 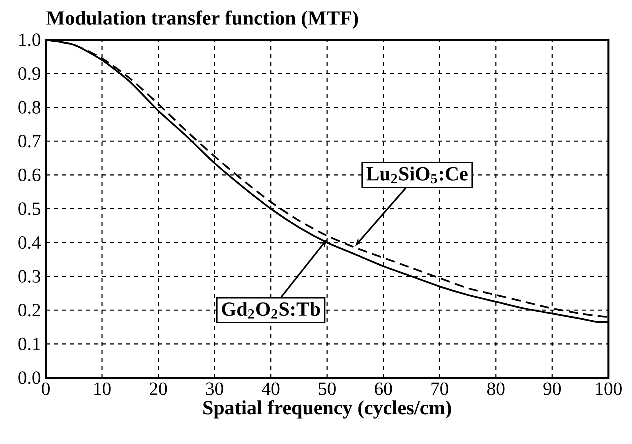 What do you see at coordinates (417, 175) in the screenshot?
I see `annotation: Lu$_{2}$SiO$_{5}$:Ce` at bounding box center [417, 175].